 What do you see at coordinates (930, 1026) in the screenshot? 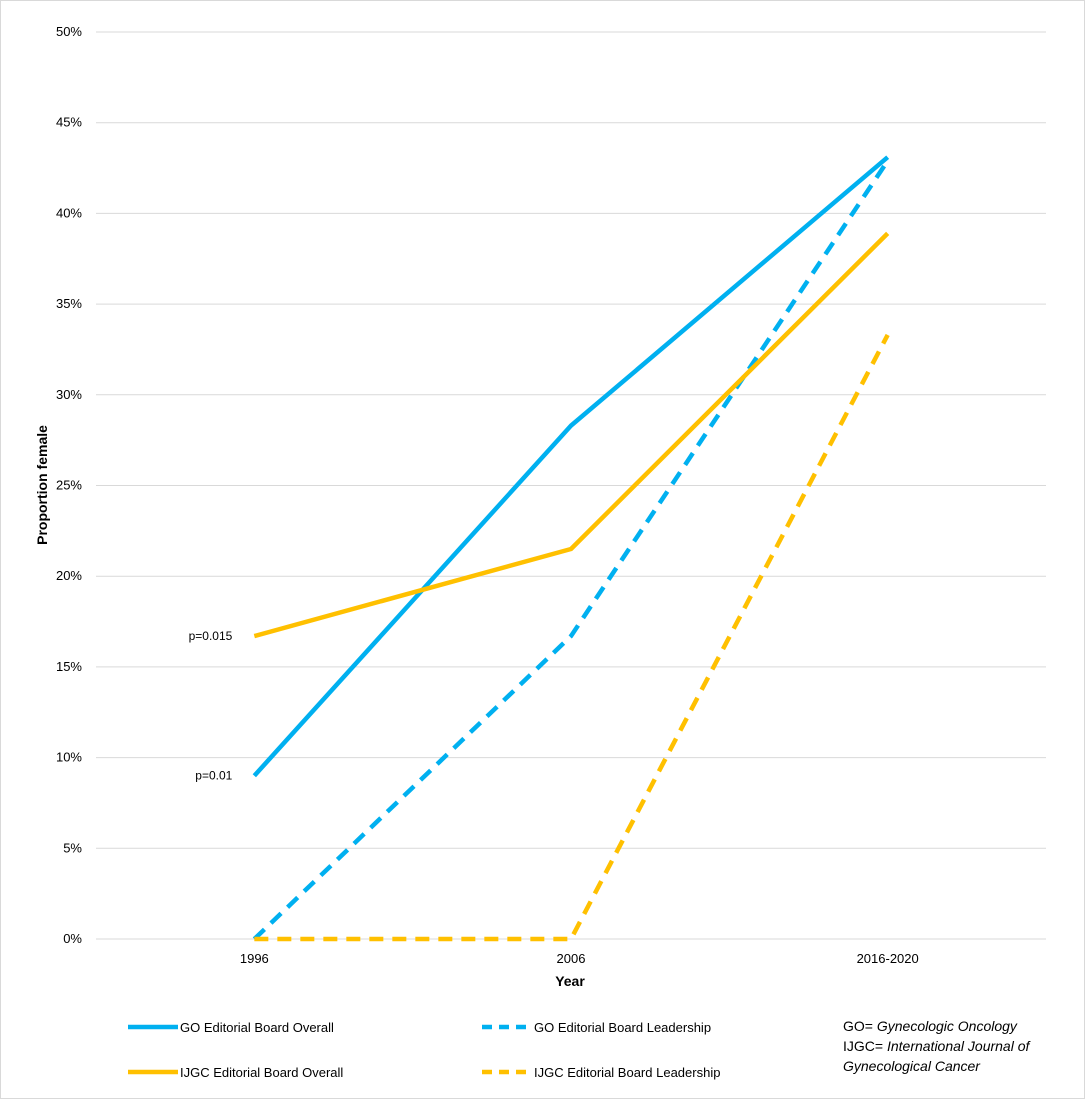
I see `go-abbreviation: GO= Gynecologic Oncology` at bounding box center [930, 1026].